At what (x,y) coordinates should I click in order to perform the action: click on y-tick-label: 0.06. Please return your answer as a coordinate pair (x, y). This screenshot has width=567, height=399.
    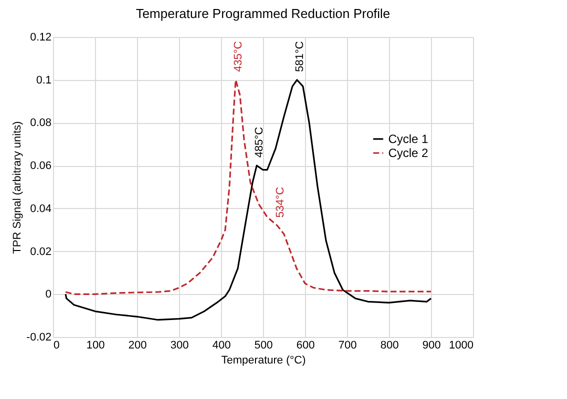
    Looking at the image, I should click on (41, 166).